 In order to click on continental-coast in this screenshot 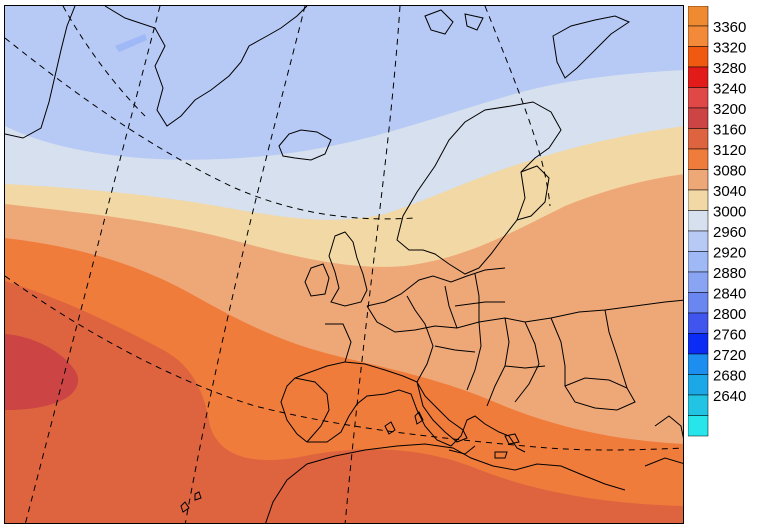, I will do `click(403, 361)`.